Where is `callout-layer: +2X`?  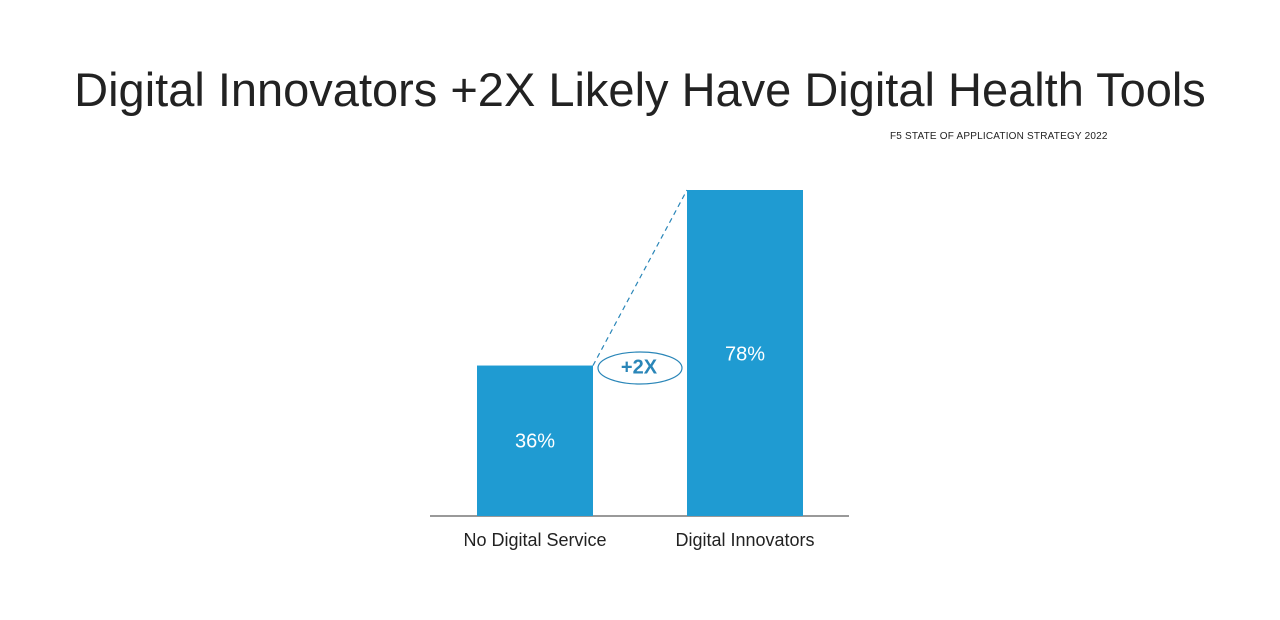 callout-layer: +2X is located at coordinates (640, 287).